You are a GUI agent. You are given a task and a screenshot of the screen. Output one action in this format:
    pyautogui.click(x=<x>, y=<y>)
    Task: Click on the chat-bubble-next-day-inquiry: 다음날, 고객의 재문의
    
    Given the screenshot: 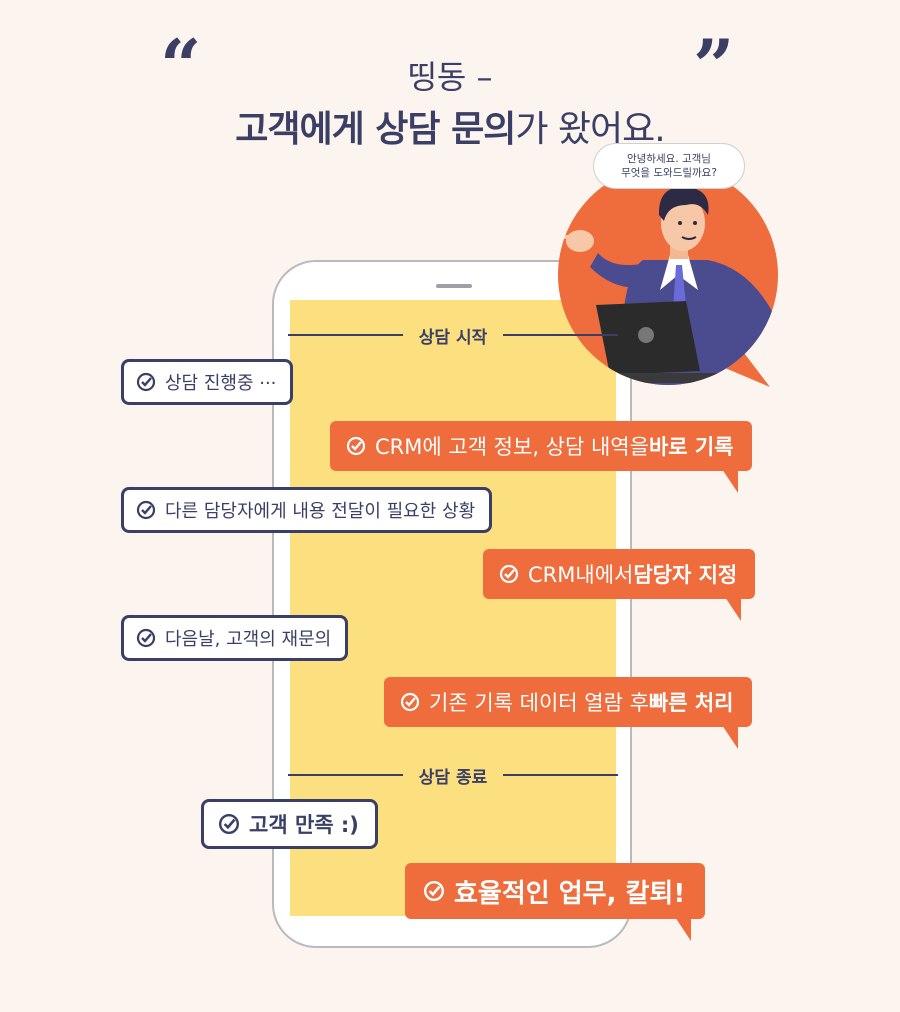 What is the action you would take?
    pyautogui.click(x=235, y=638)
    